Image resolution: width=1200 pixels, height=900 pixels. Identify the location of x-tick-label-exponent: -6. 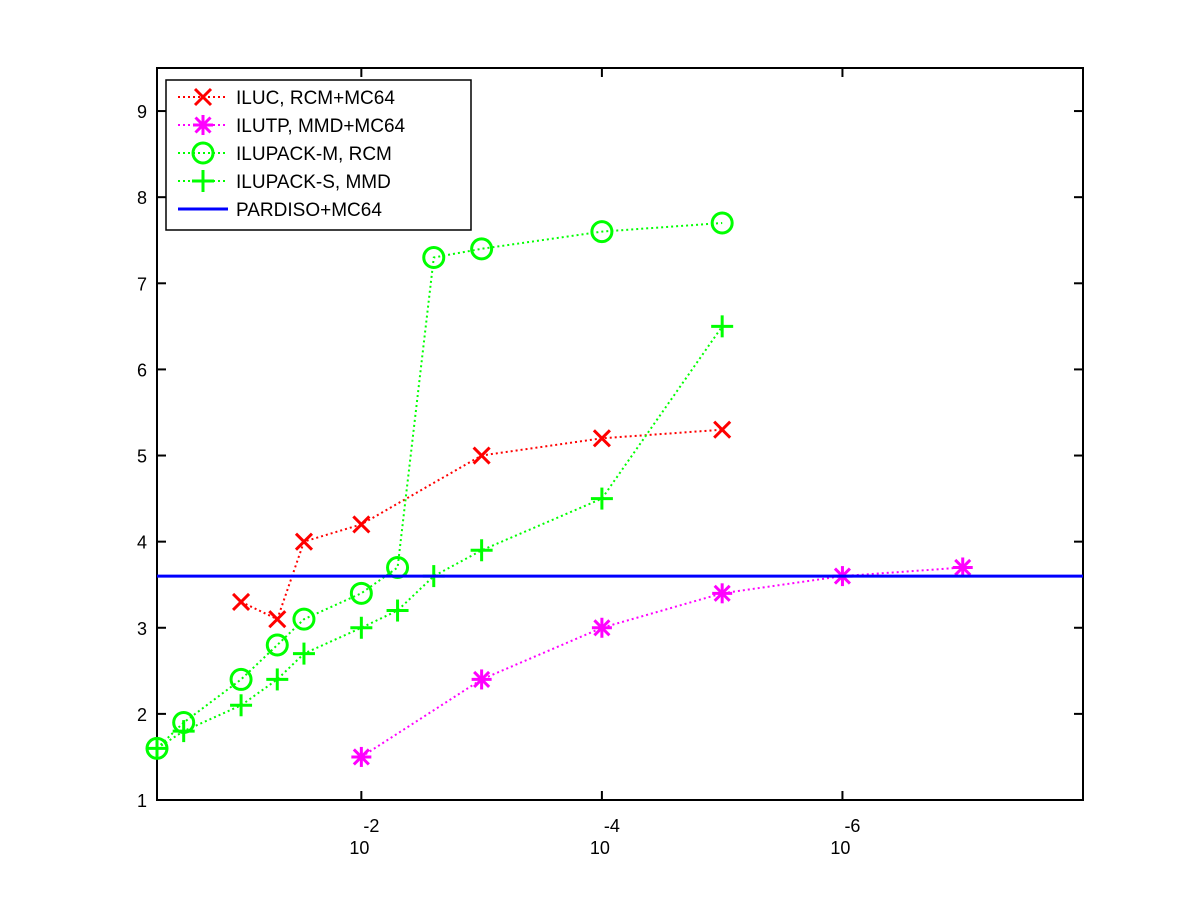
(852, 826).